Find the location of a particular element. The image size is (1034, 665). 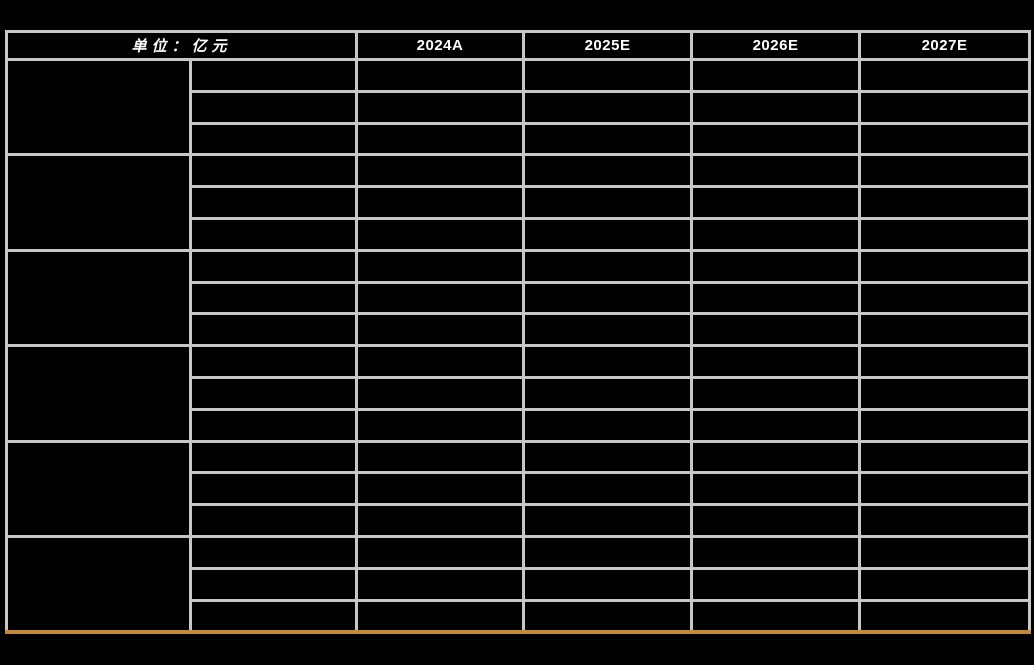

year-header-2027e: 2027E is located at coordinates (945, 45).